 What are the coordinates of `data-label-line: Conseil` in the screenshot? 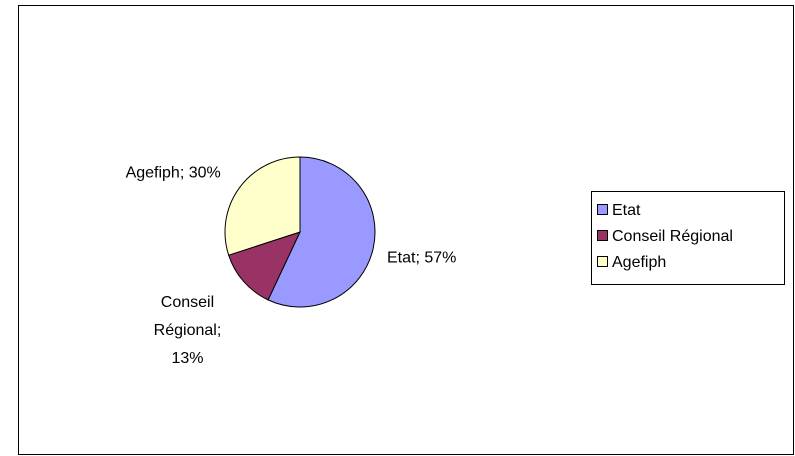 It's located at (187, 302).